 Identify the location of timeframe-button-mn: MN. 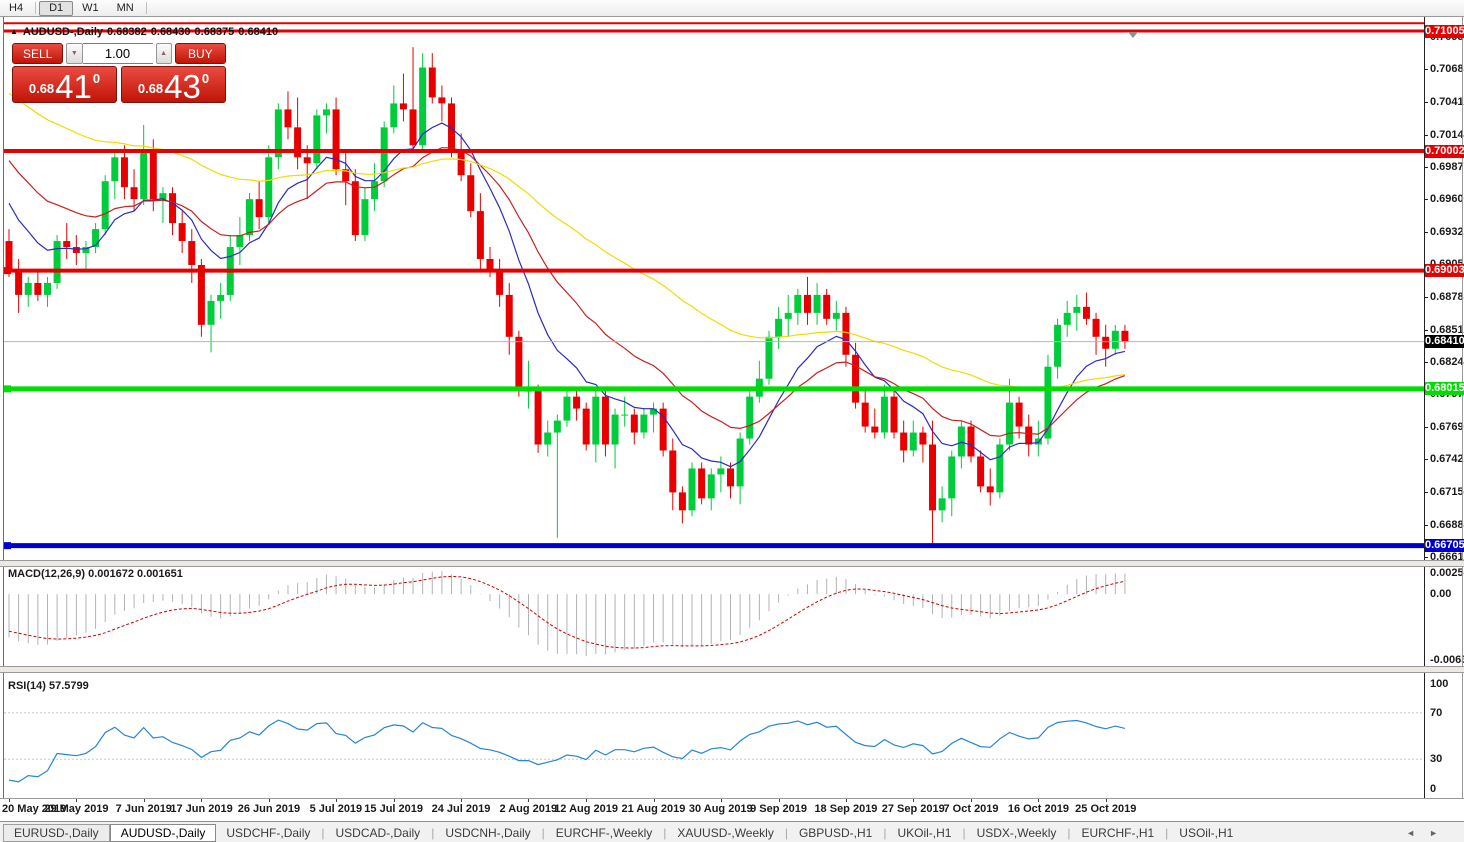
(125, 8).